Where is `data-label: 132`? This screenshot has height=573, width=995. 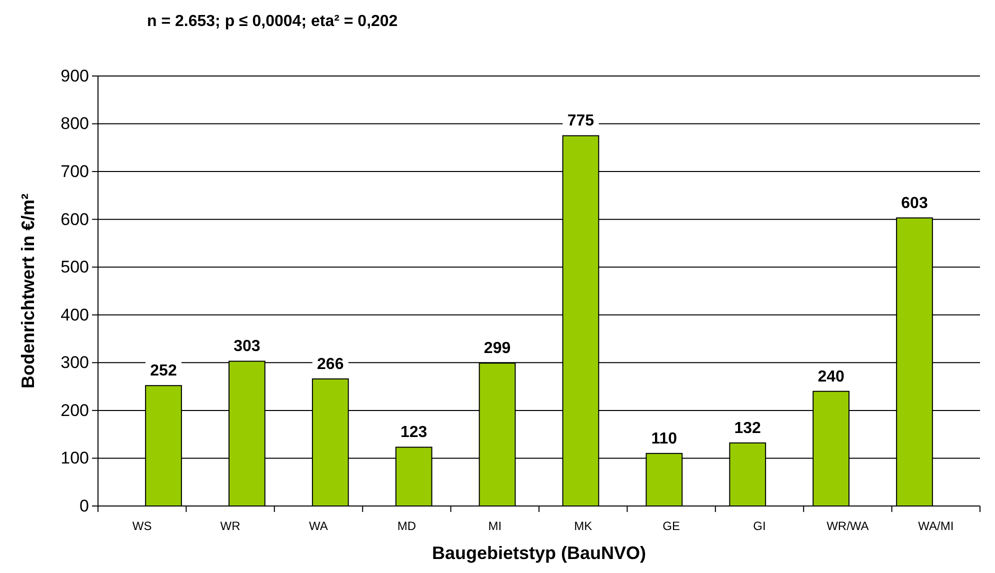
data-label: 132 is located at coordinates (748, 428).